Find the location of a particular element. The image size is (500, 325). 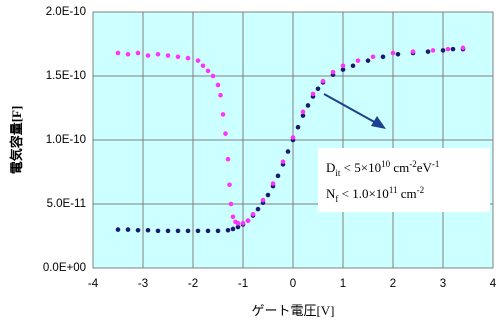

arrow-head is located at coordinates (378, 122).